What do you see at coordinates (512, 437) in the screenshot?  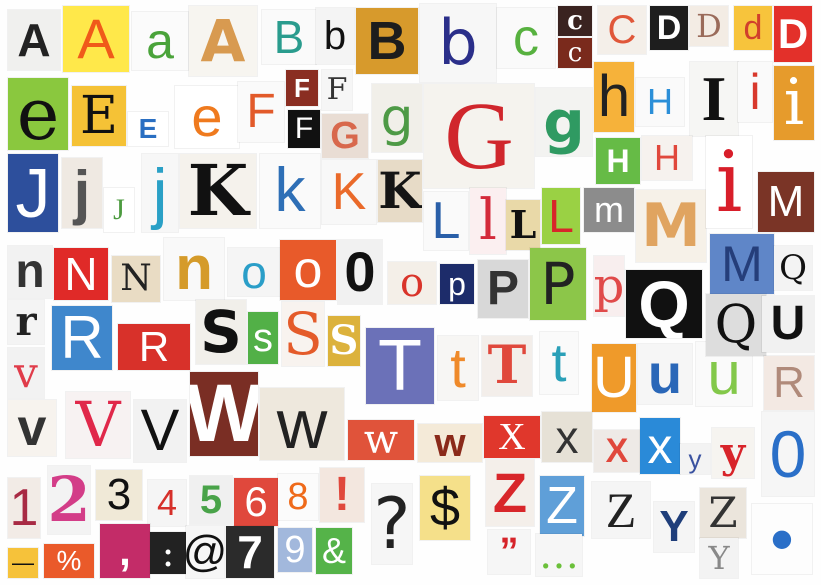 I see `letter-tile: X` at bounding box center [512, 437].